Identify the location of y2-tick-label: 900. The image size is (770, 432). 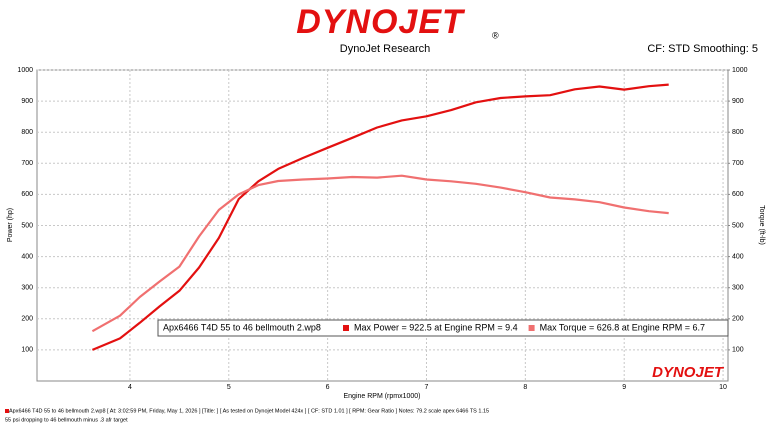
(738, 101).